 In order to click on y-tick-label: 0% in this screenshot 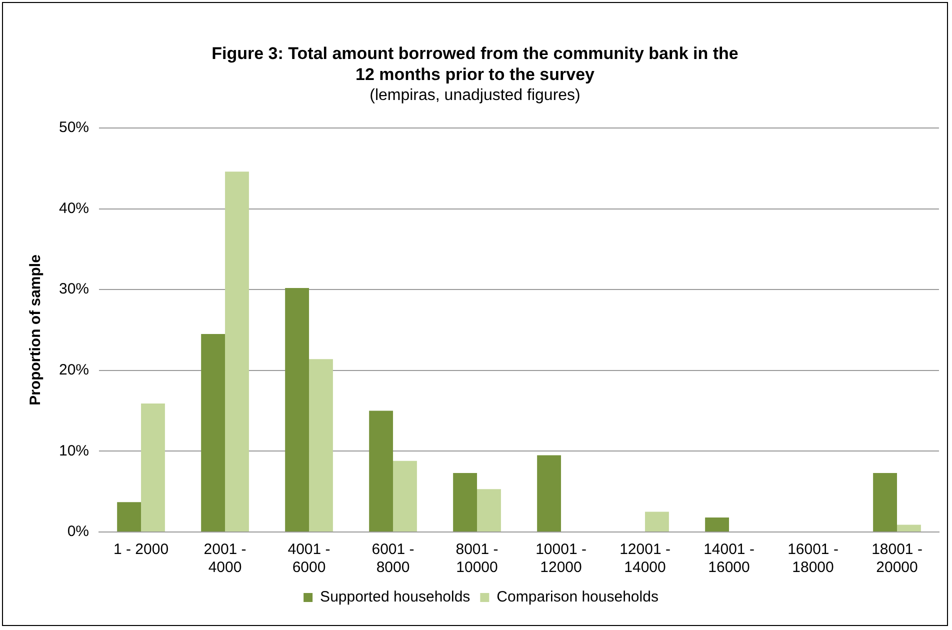, I will do `click(78, 531)`.